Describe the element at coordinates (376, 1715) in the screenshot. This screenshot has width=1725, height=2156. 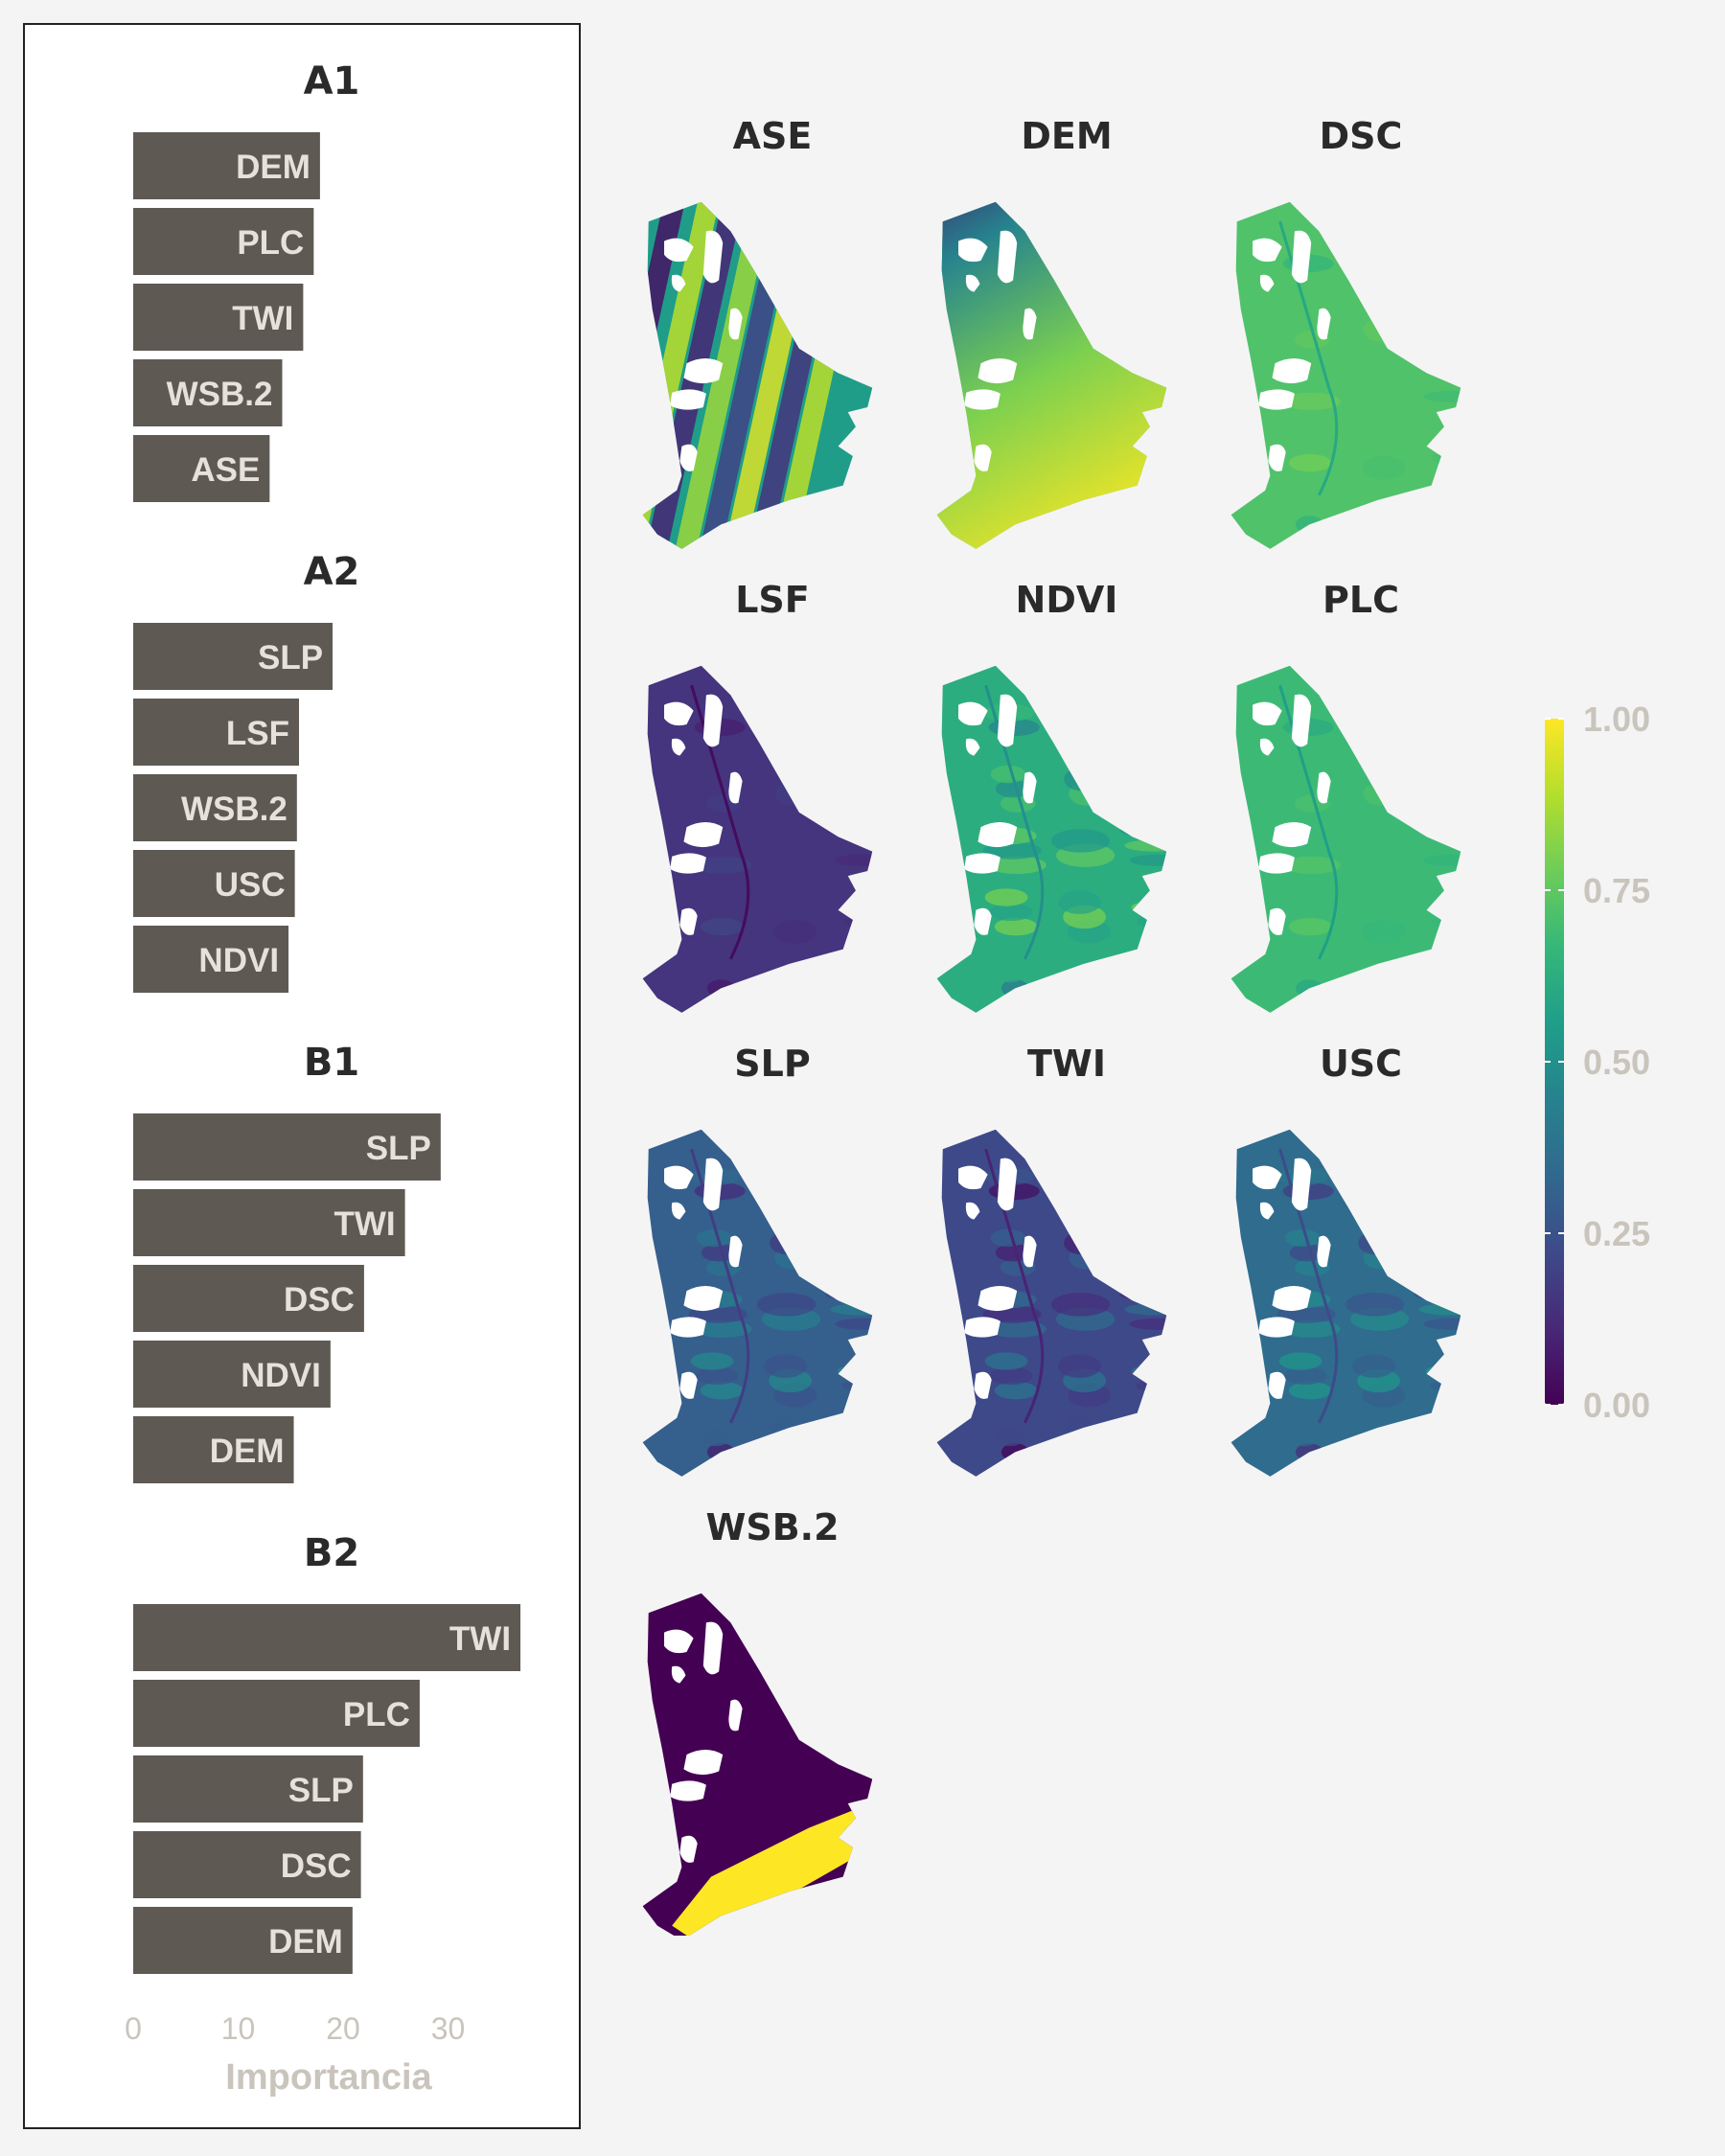
I see `bar-label: PLC` at that location.